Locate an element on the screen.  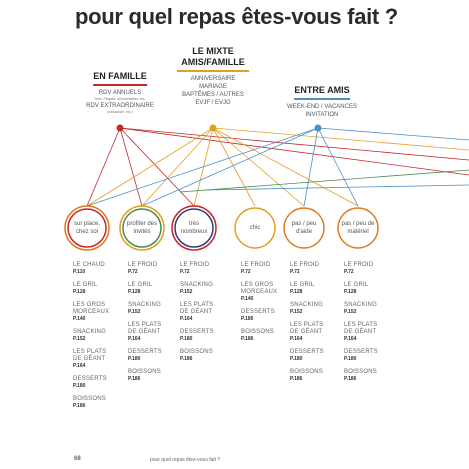
criterion-label: sur place, chez soi is located at coordinates (86, 228).